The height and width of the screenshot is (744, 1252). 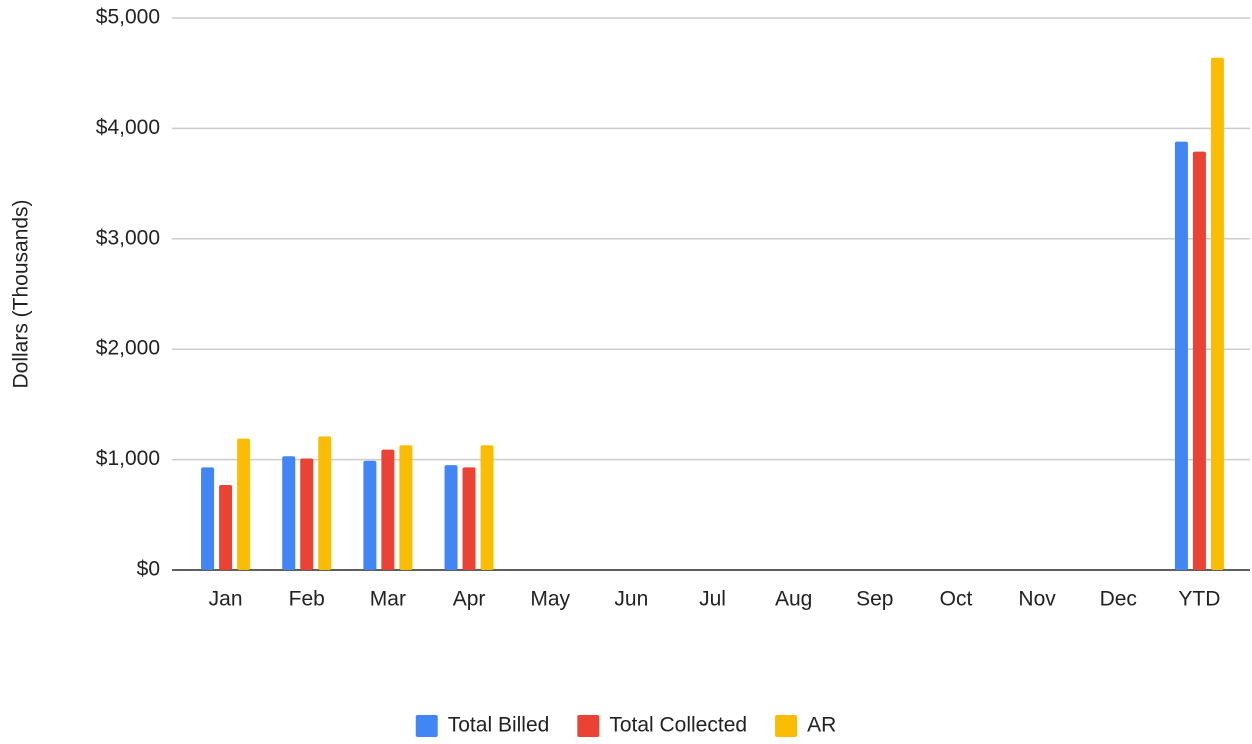 What do you see at coordinates (499, 725) in the screenshot?
I see `legend-label: Total Billed` at bounding box center [499, 725].